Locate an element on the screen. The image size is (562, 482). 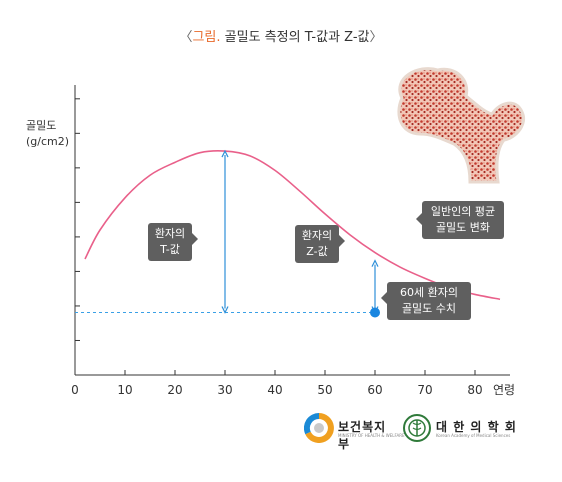
callout-age60-line2: 골밀도 수치 is located at coordinates (429, 308).